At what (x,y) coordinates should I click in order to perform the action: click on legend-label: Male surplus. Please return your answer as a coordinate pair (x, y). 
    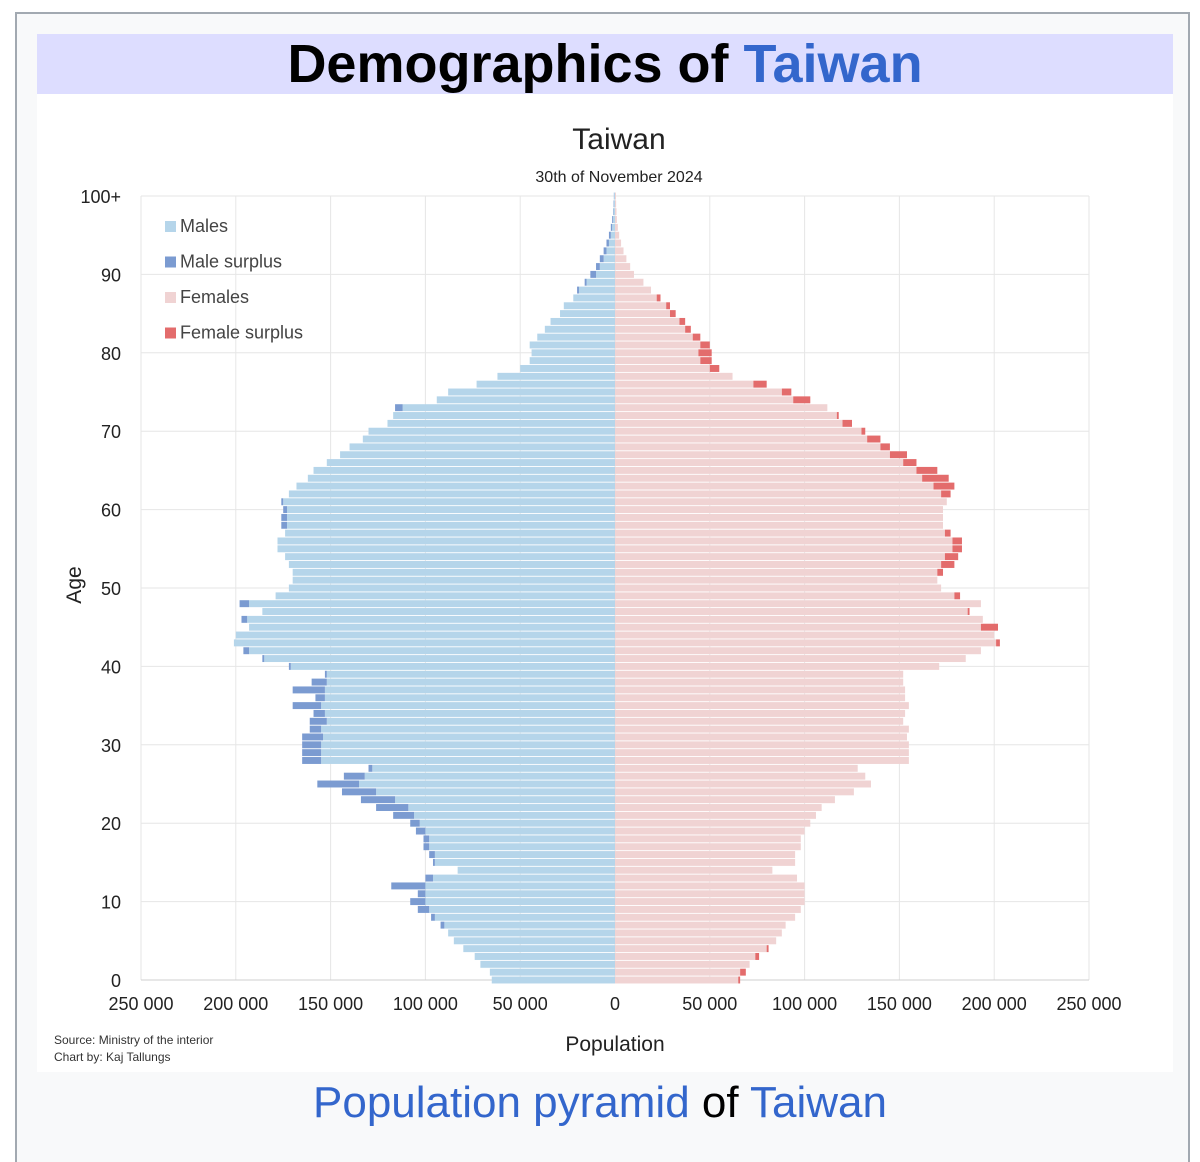
    Looking at the image, I should click on (231, 262).